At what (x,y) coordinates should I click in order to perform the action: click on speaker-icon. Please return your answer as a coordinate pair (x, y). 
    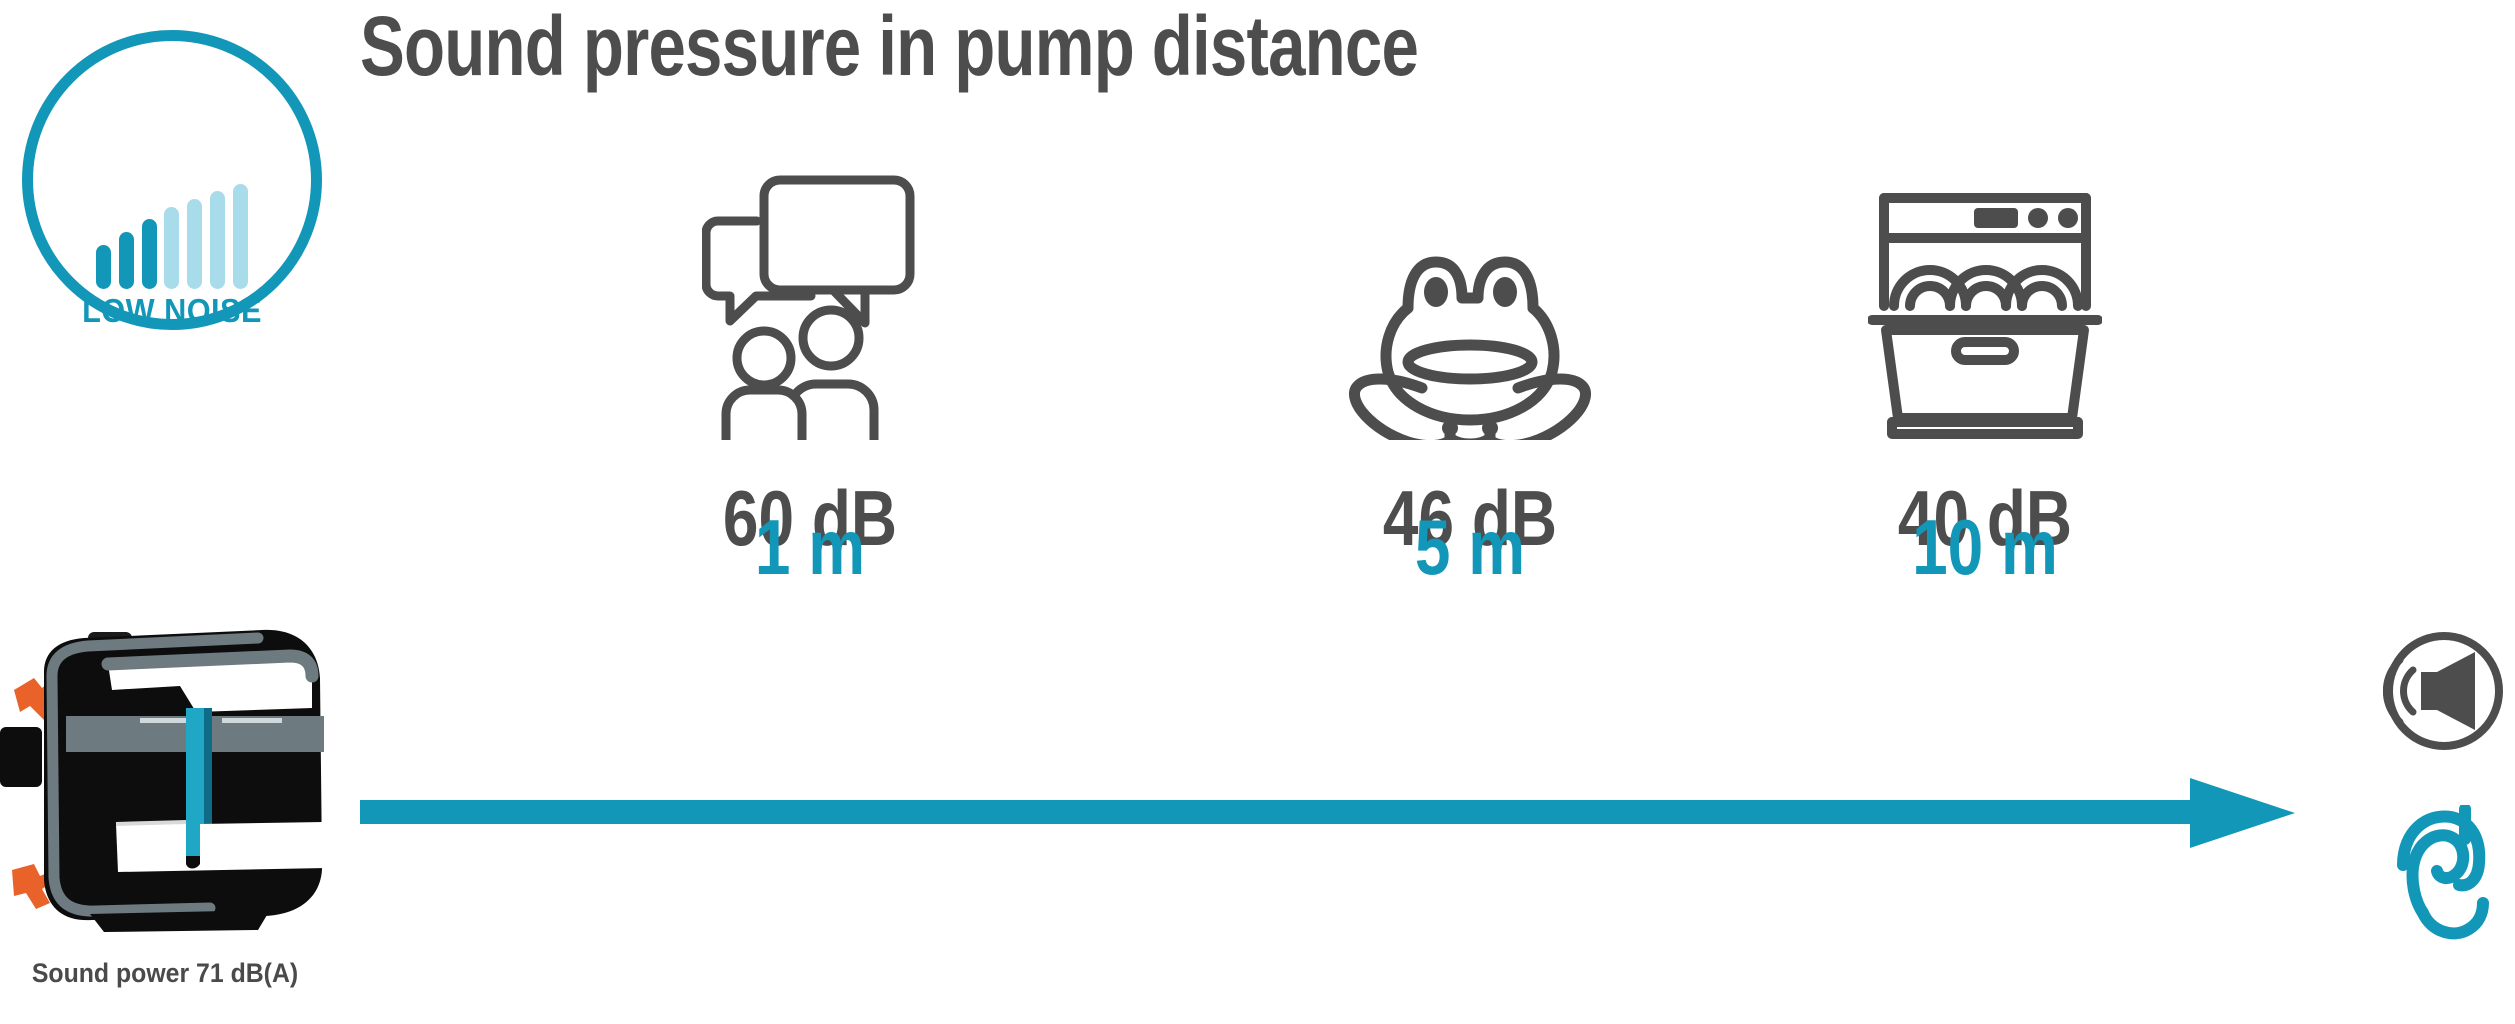
    Looking at the image, I should click on (2443, 691).